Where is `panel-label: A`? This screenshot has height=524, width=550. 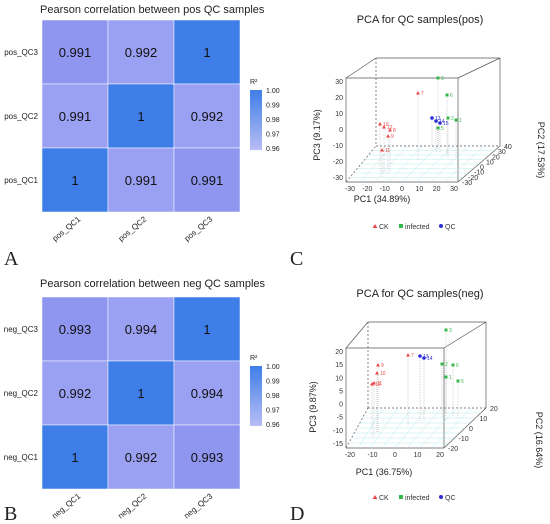
panel-label: A is located at coordinates (11, 259).